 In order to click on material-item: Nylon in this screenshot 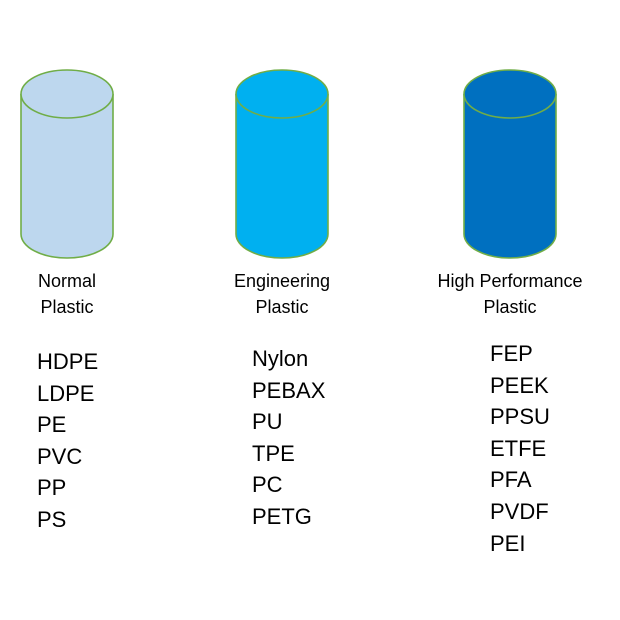, I will do `click(280, 358)`.